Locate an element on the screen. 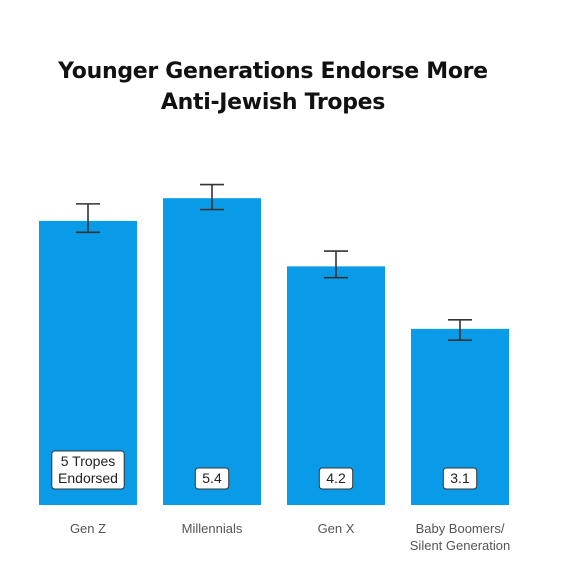 The image size is (572, 568). category-label-1: Millennials is located at coordinates (212, 528).